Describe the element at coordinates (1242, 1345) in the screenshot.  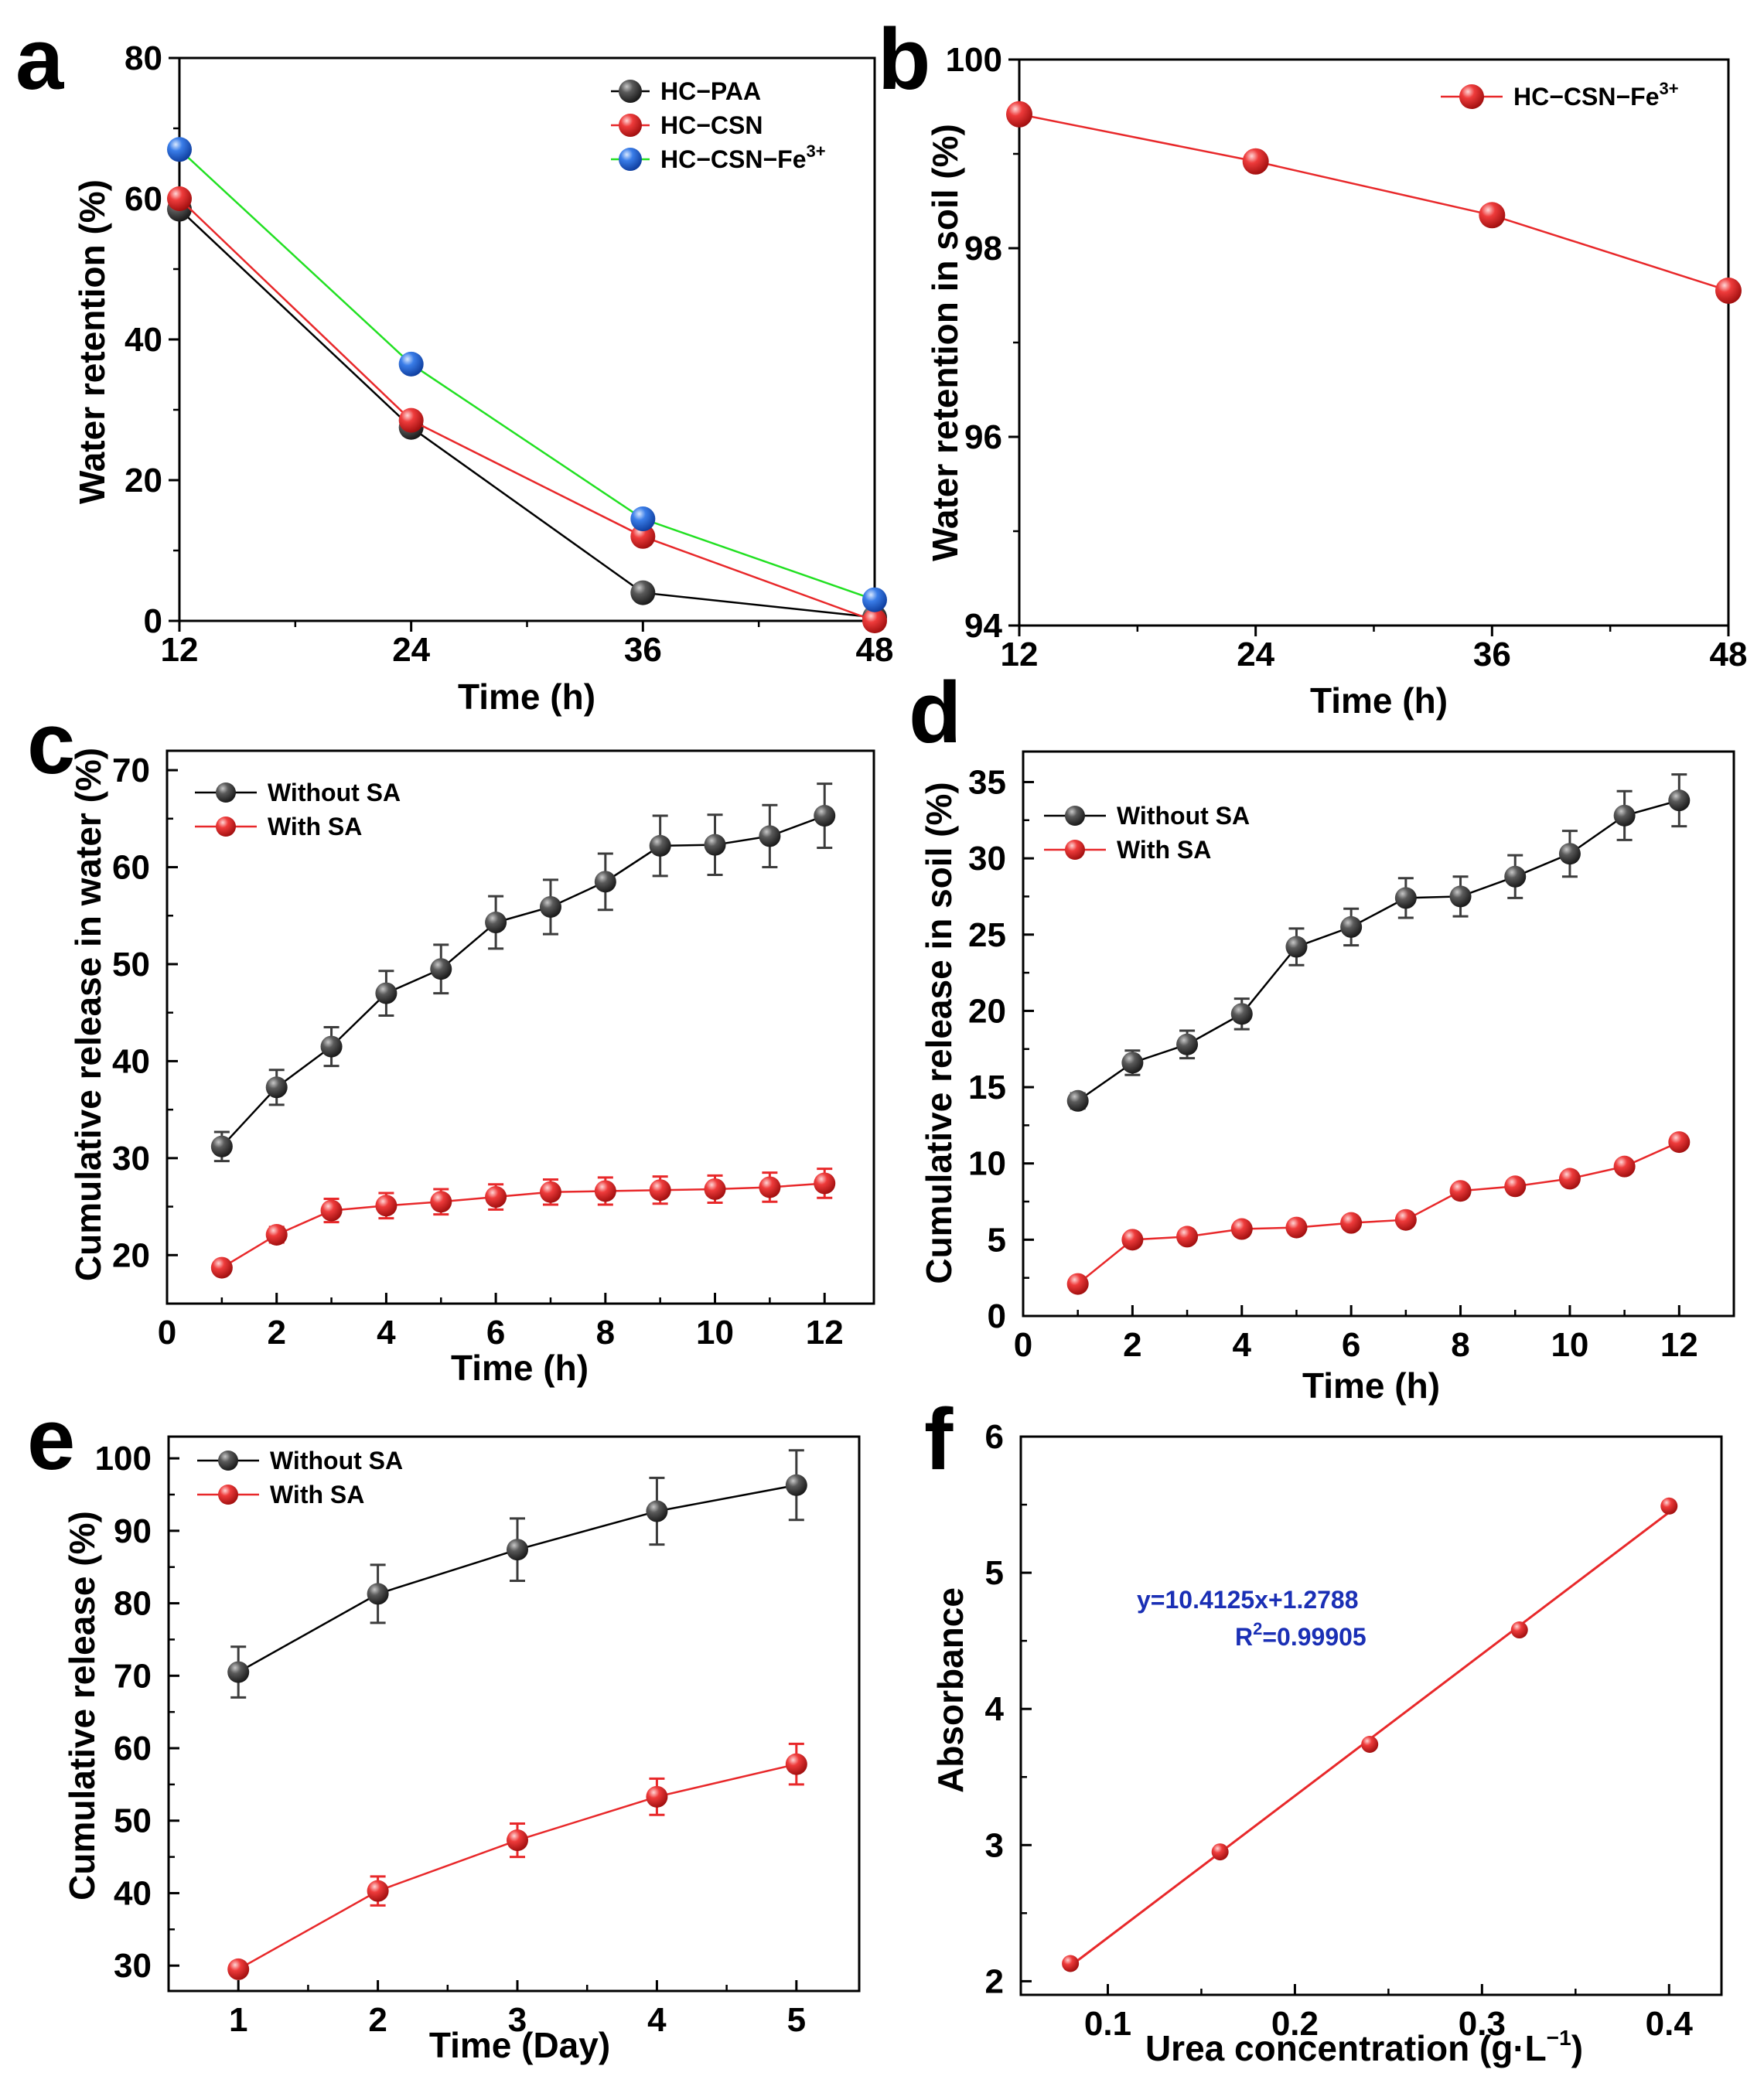
I see `x-tick-label: 4` at that location.